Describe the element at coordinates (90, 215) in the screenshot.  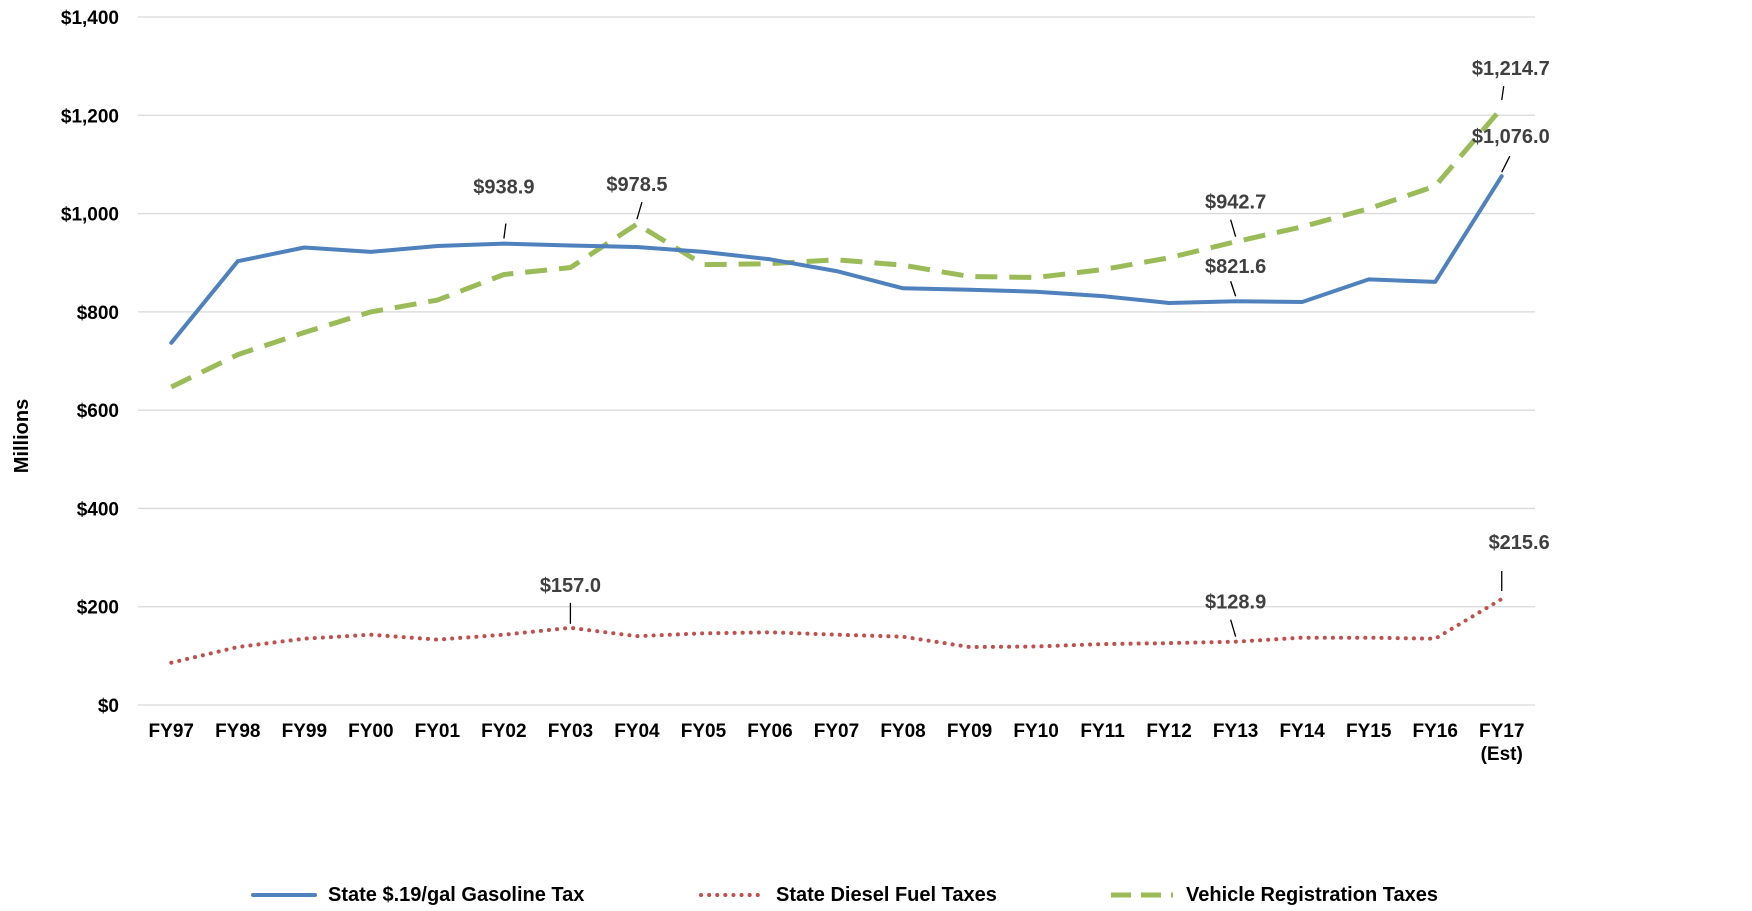
I see `y-tick-label: $1,000` at that location.